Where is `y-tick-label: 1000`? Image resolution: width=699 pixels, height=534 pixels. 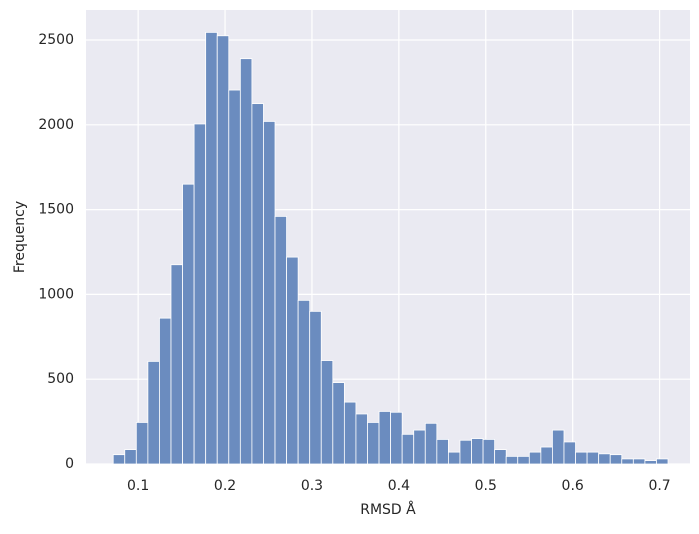 y-tick-label: 1000 is located at coordinates (56, 294).